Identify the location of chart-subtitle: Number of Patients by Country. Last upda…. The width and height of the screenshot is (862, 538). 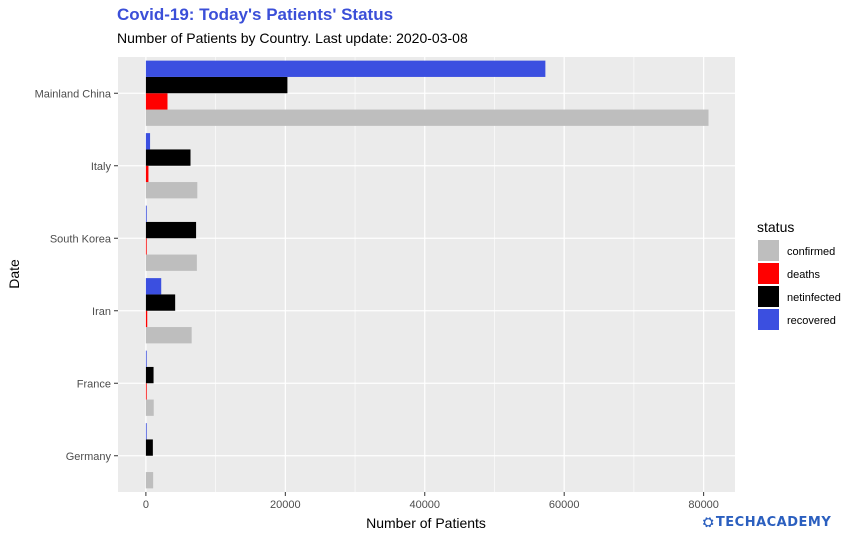
(292, 38).